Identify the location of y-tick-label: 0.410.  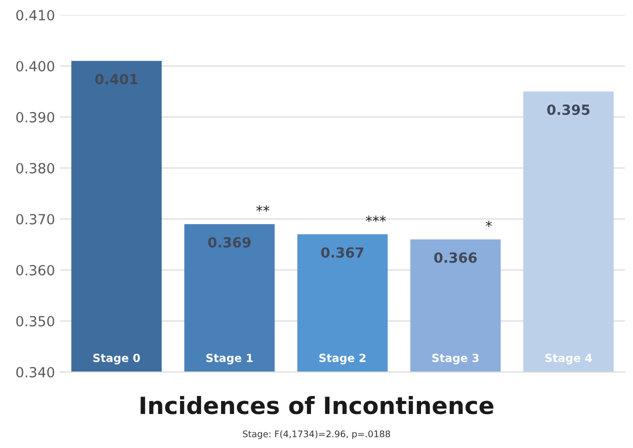
(35, 15).